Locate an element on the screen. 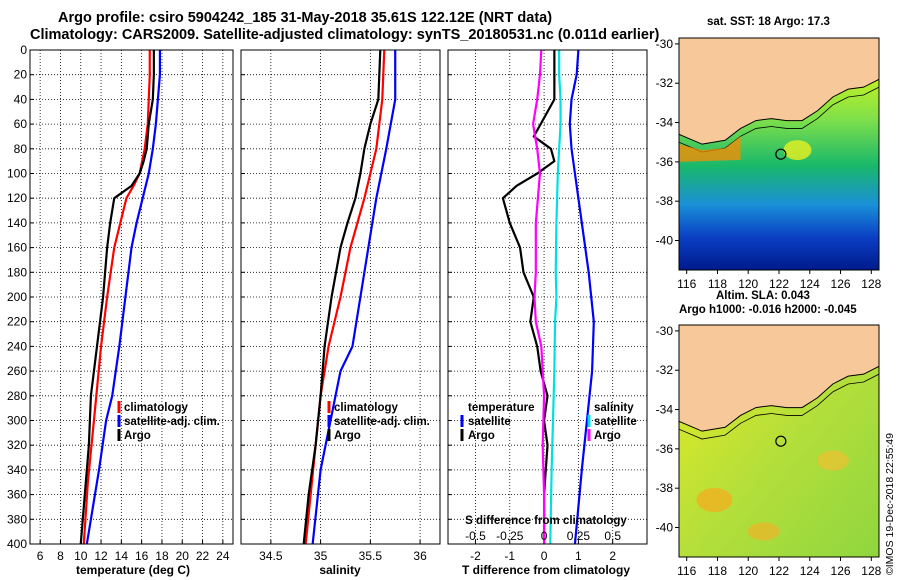 The height and width of the screenshot is (580, 900). y-tick-label: 120 is located at coordinates (17, 198).